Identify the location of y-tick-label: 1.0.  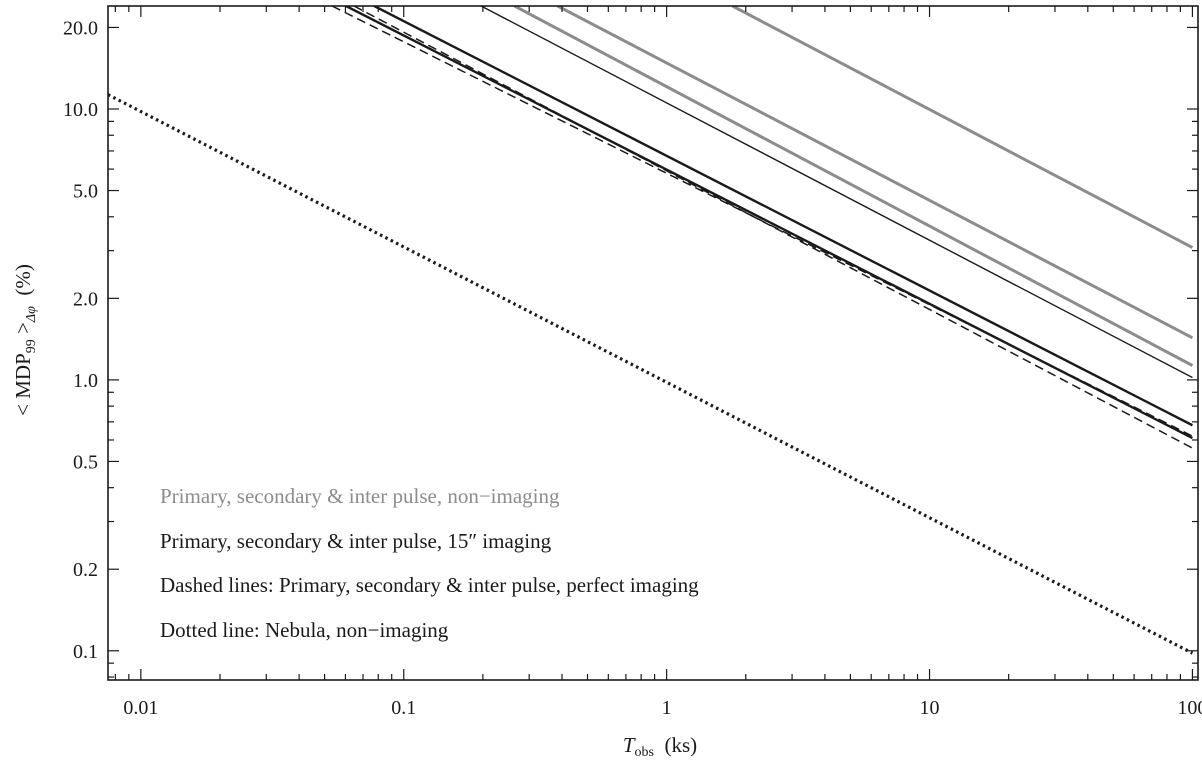
(85, 381).